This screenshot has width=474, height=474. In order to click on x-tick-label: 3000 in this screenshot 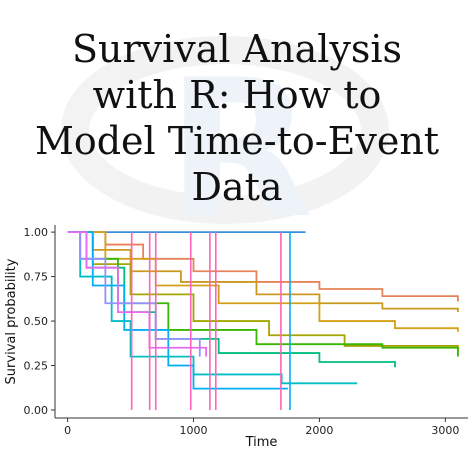, I will do `click(445, 430)`.